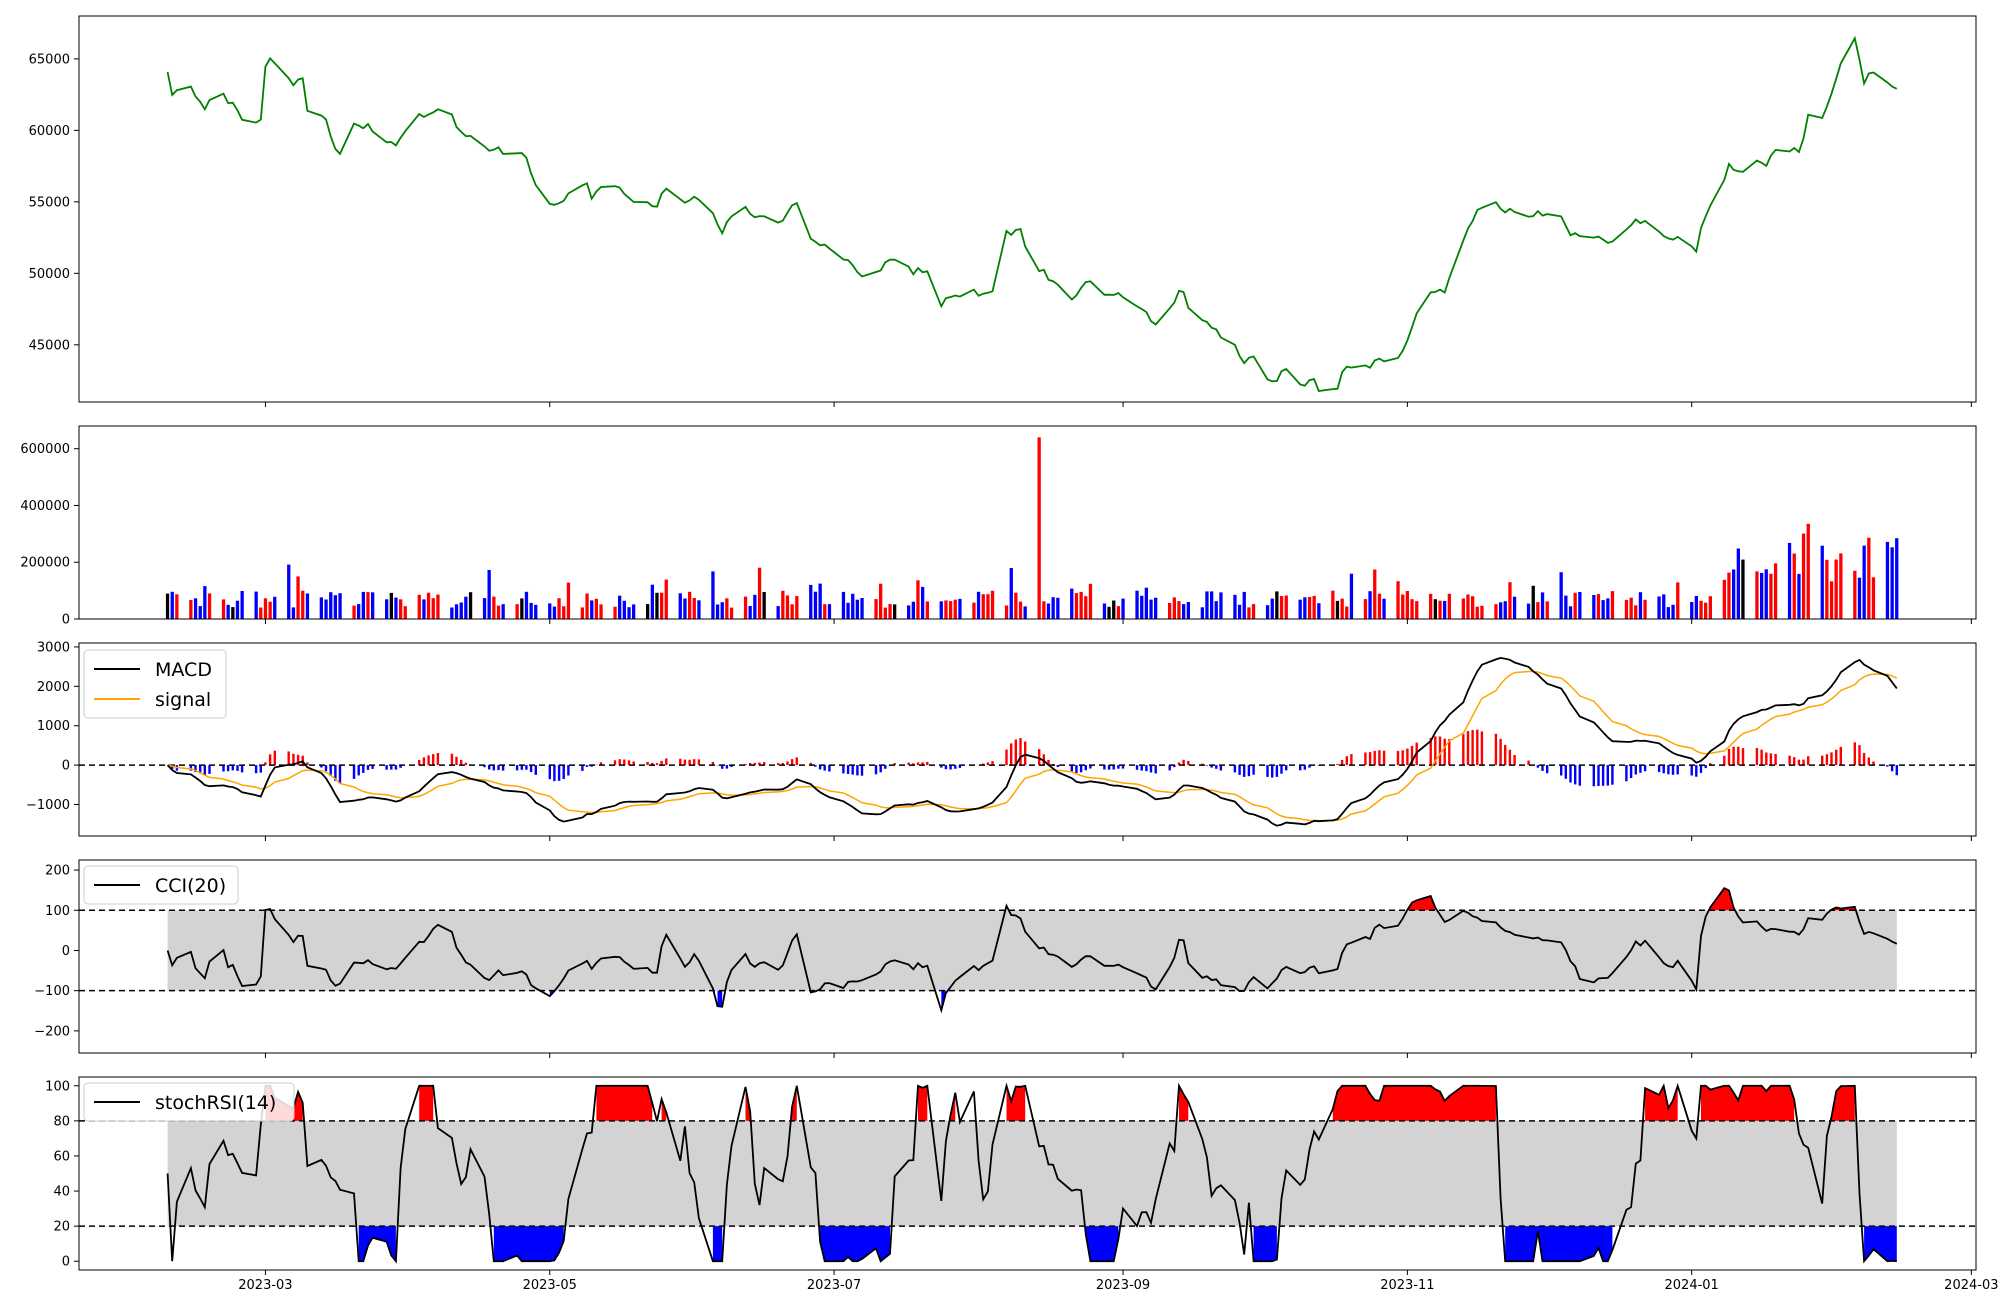 Image resolution: width=2000 pixels, height=1300 pixels. Describe the element at coordinates (53, 647) in the screenshot. I see `y-tick-label: 3000` at that location.